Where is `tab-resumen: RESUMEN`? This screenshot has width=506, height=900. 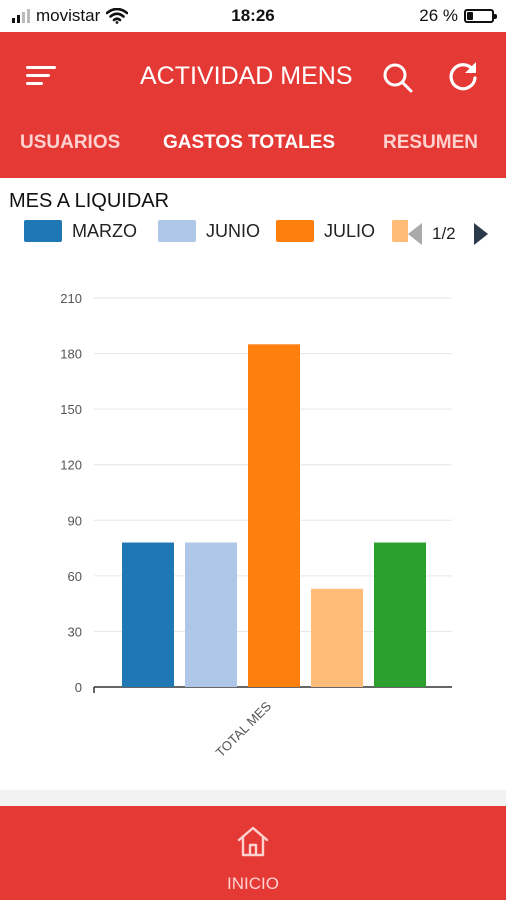 tab-resumen: RESUMEN is located at coordinates (431, 142).